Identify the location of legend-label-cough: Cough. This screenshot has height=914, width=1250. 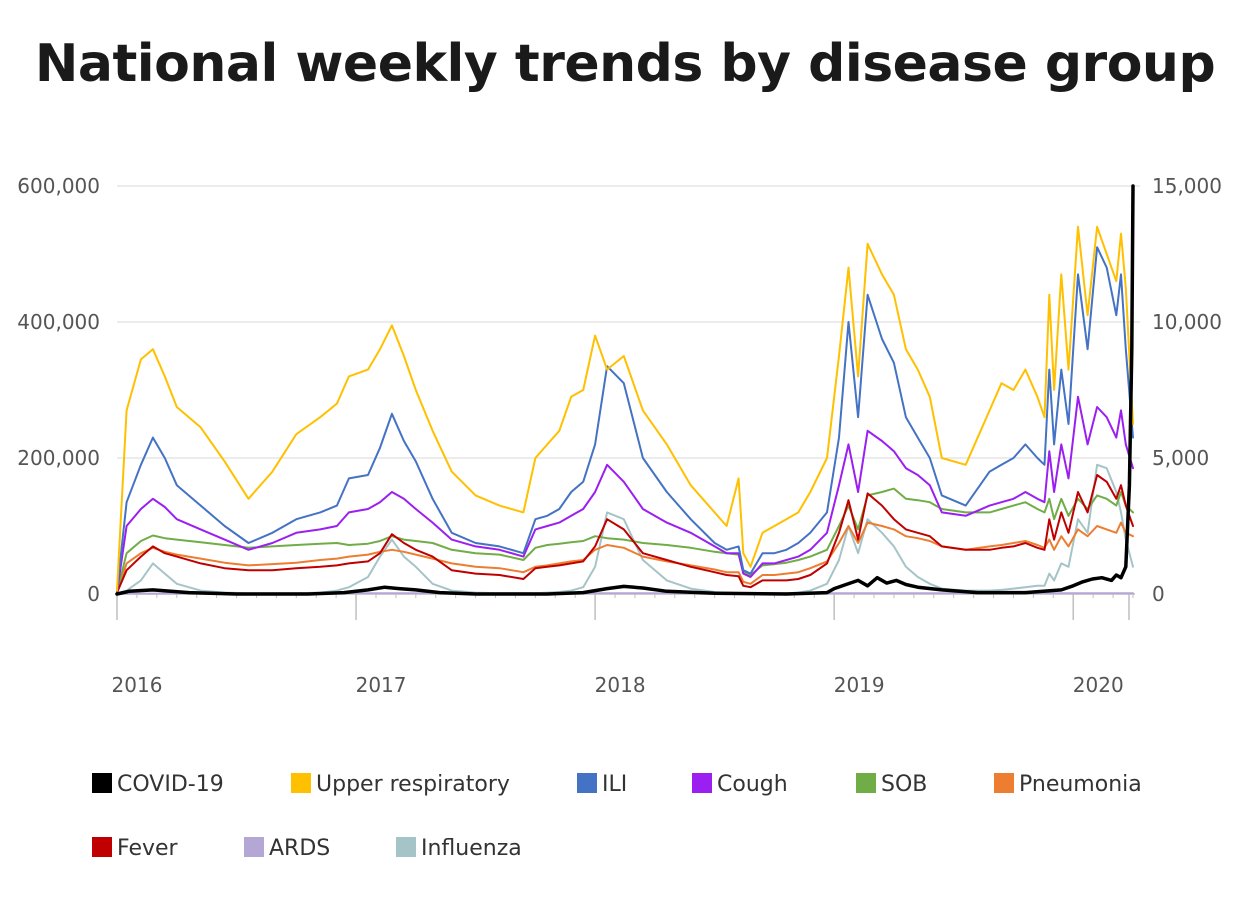
(752, 784).